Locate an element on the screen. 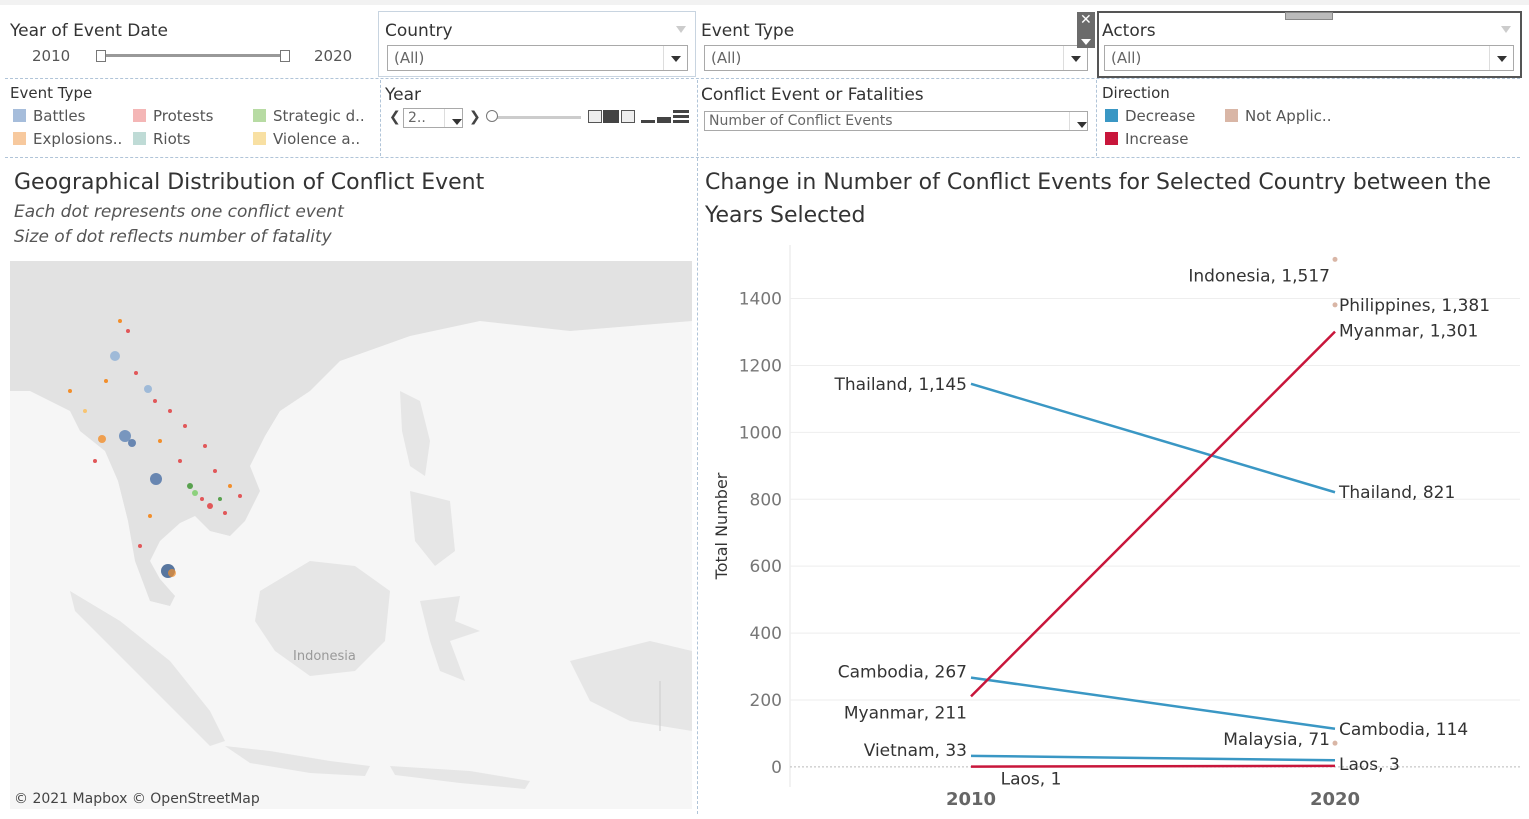  actors-dropdown: (All) is located at coordinates (1309, 58).